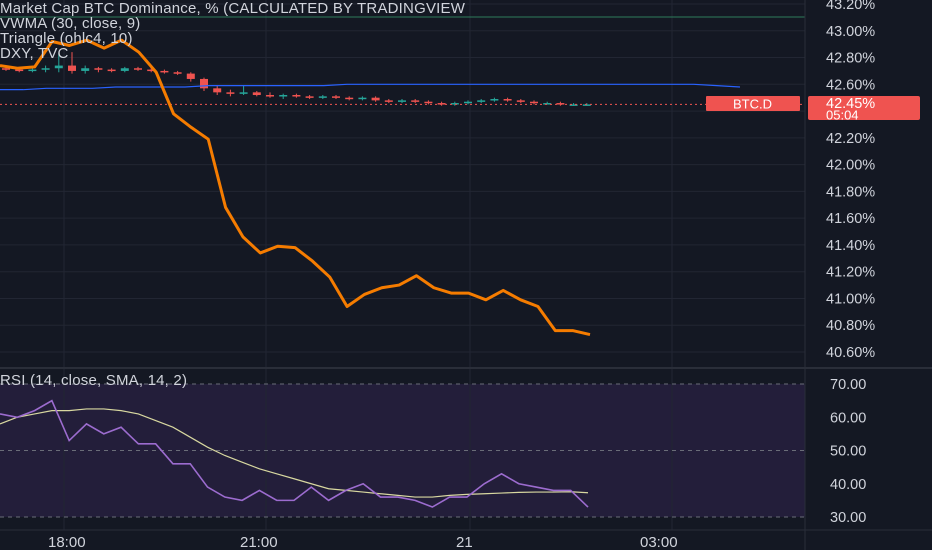 The image size is (932, 550). What do you see at coordinates (659, 542) in the screenshot?
I see `time-axis-label: 03:00` at bounding box center [659, 542].